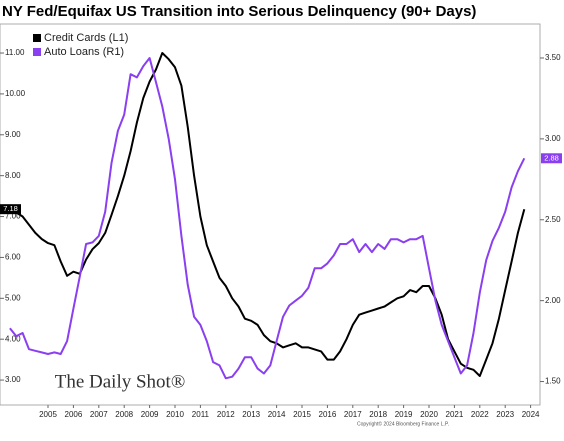 This screenshot has width=564, height=441. Describe the element at coordinates (13, 297) in the screenshot. I see `y-tick-label: 5.00` at that location.